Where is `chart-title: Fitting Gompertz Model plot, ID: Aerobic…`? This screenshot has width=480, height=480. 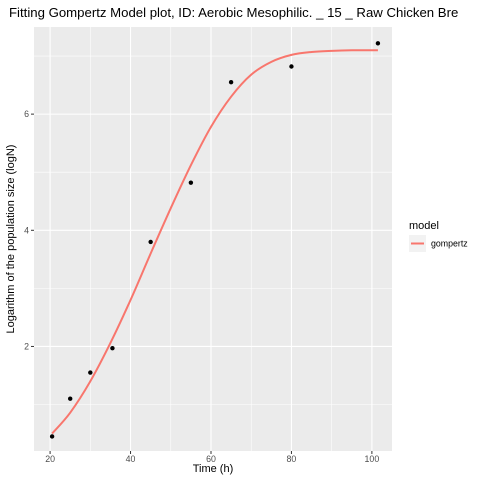 chart-title: Fitting Gompertz Model plot, ID: Aerobic… is located at coordinates (233, 12).